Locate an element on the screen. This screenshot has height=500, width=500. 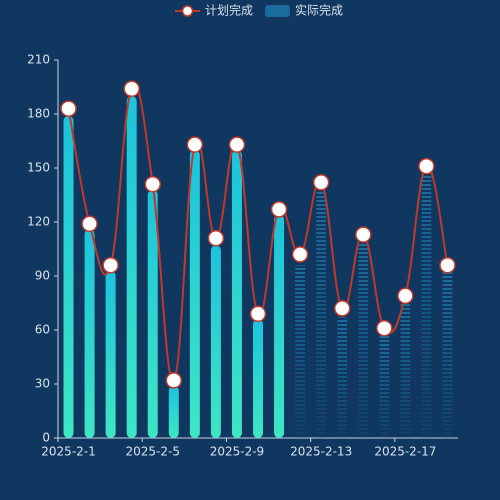
y-tick-label: 30 is located at coordinates (42, 384).